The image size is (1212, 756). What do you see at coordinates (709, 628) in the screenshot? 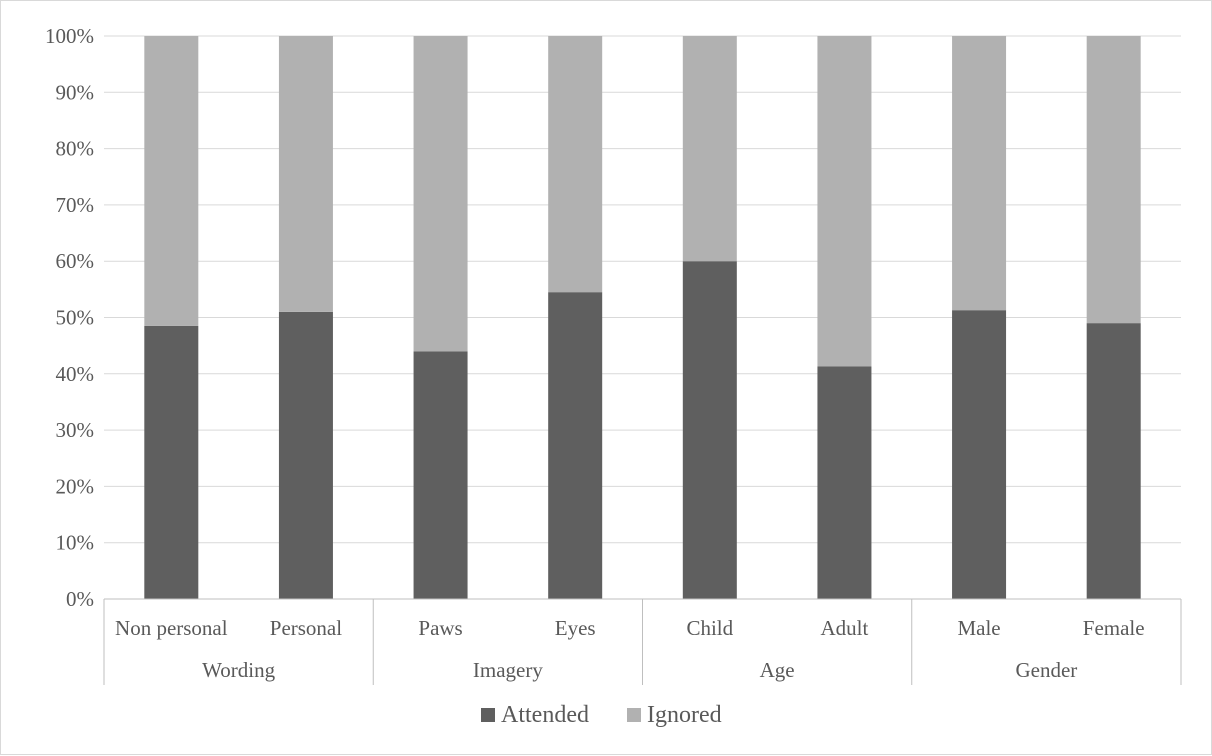
I see `x-category-label: Child` at bounding box center [709, 628].